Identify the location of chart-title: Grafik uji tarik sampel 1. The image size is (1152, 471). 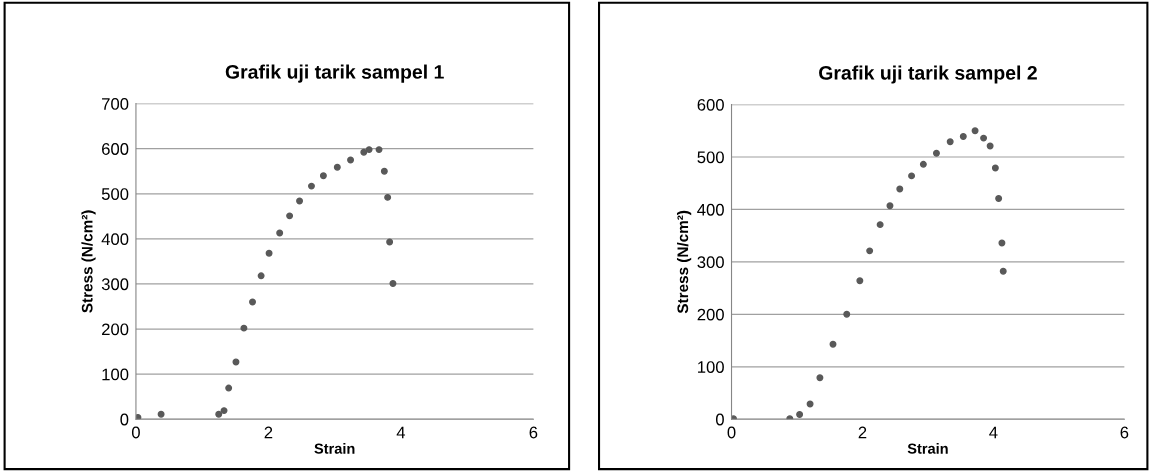
(334, 73).